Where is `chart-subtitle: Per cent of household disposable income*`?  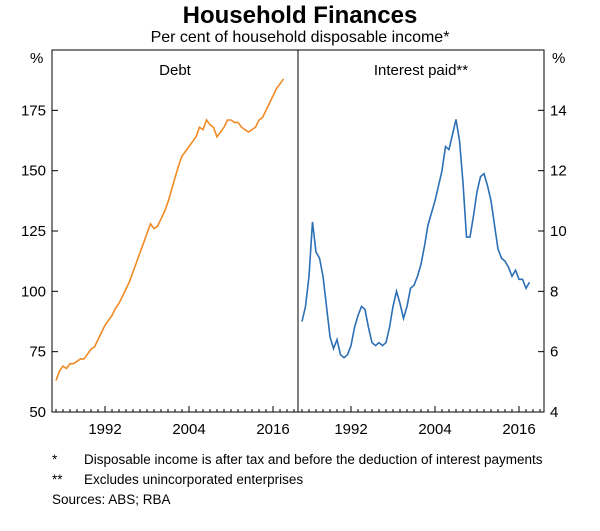 chart-subtitle: Per cent of household disposable income* is located at coordinates (300, 37).